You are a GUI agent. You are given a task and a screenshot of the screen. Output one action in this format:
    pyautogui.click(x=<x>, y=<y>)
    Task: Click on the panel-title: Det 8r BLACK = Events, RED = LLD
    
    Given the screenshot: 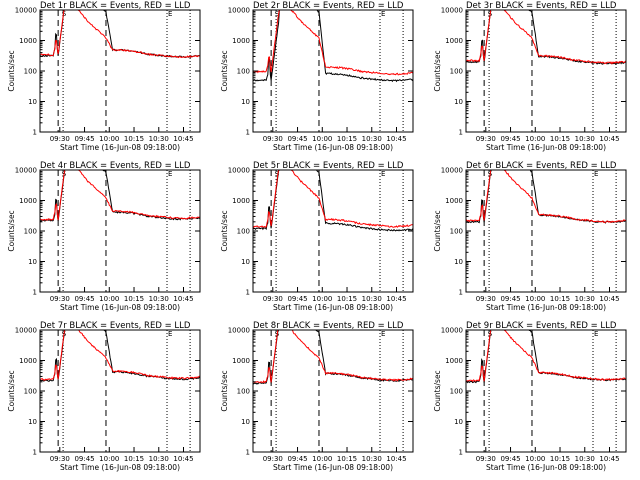 What is the action you would take?
    pyautogui.click(x=328, y=326)
    